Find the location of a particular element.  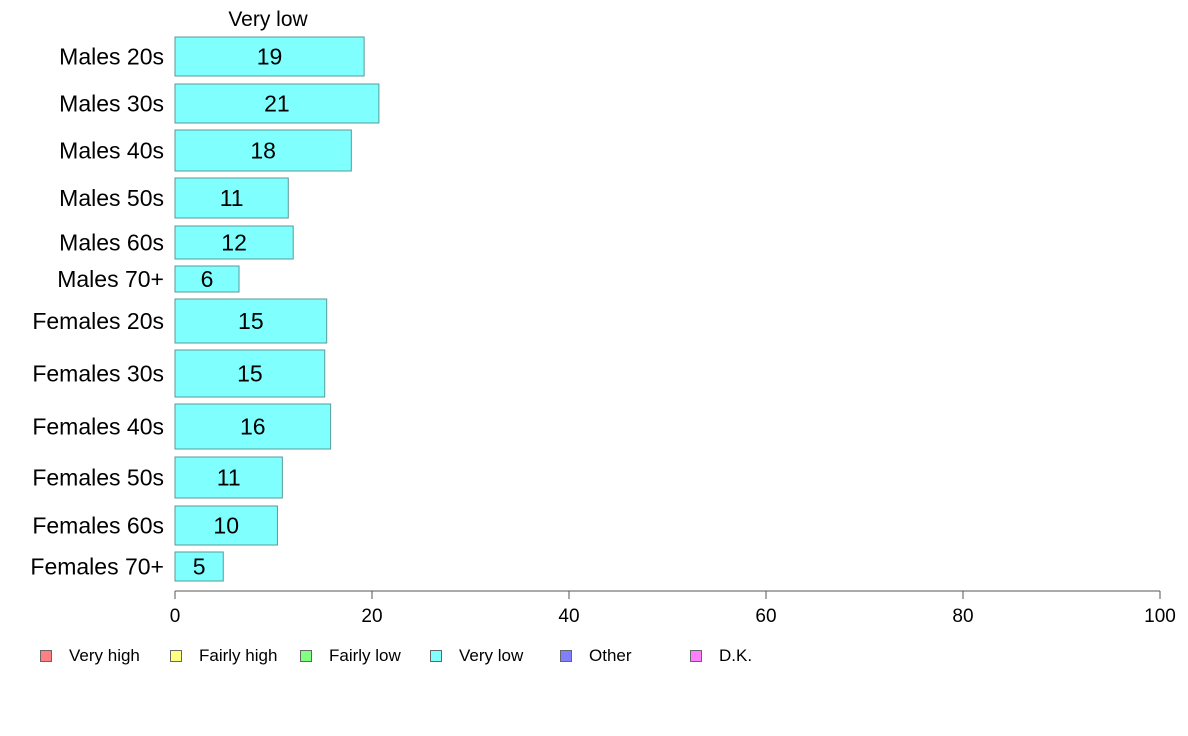

chart-title: Very low is located at coordinates (268, 19).